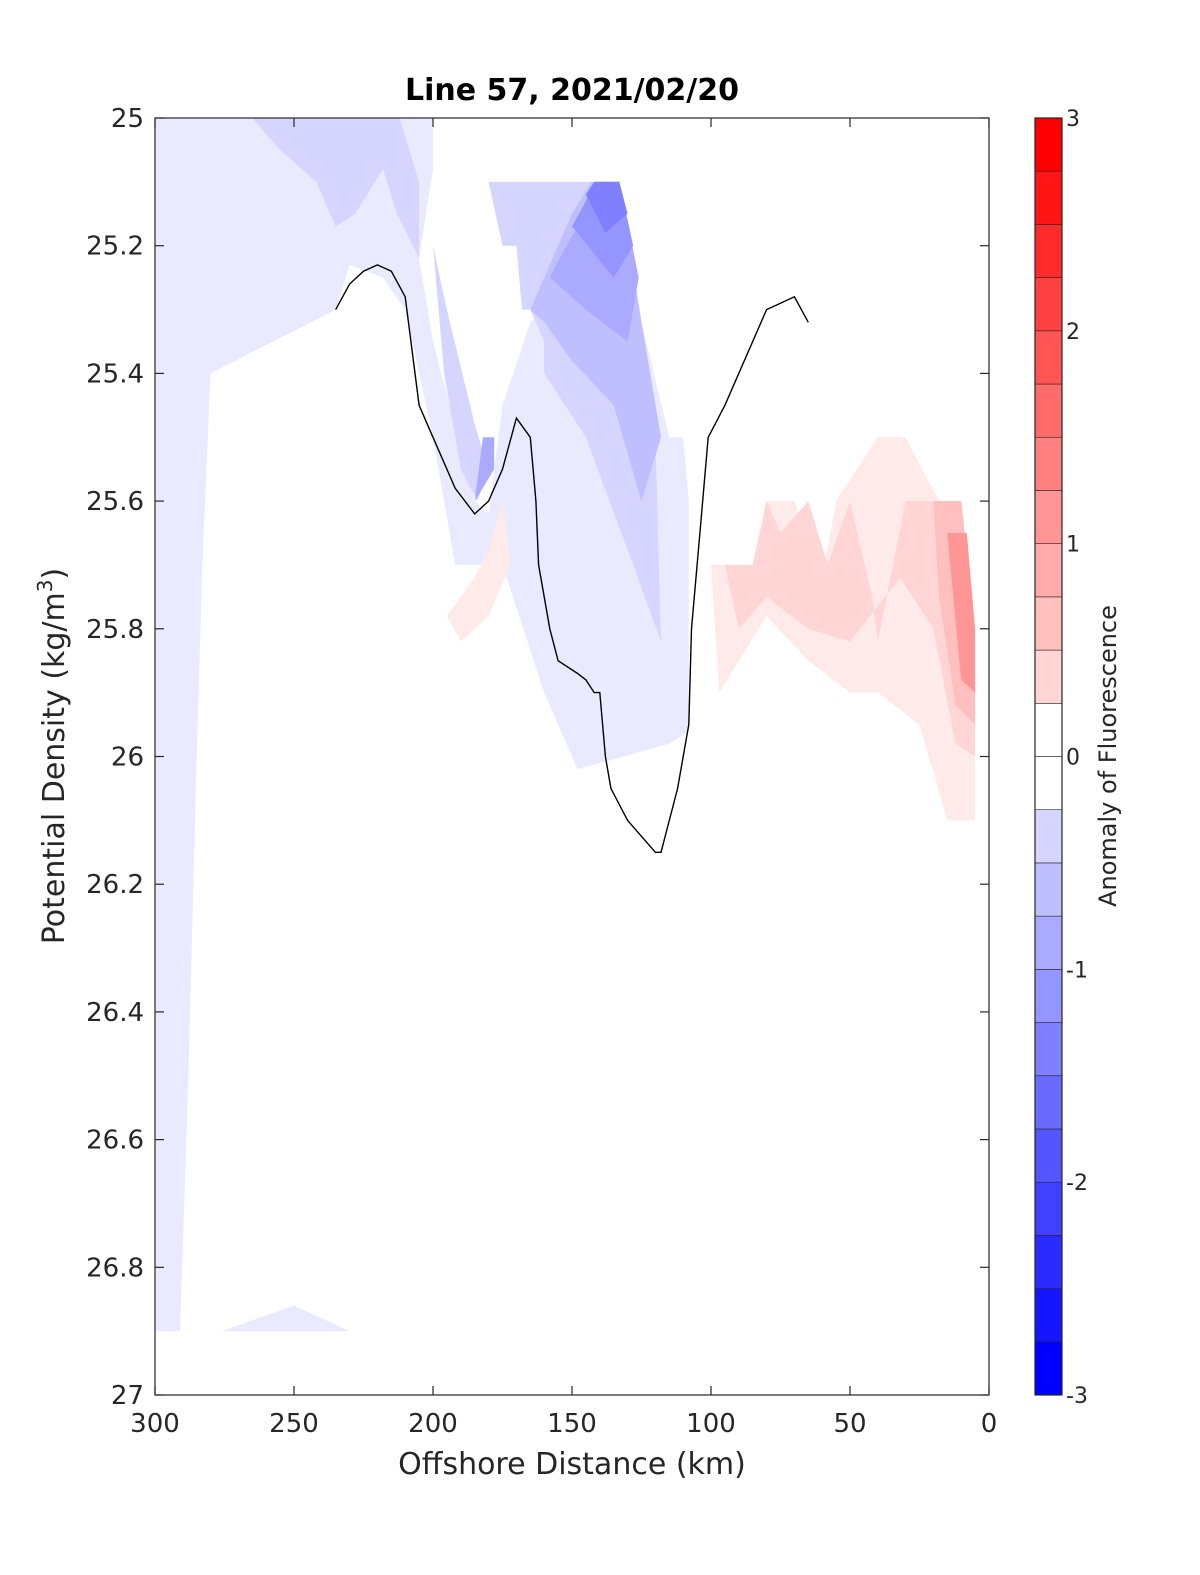 The image size is (1200, 1575). What do you see at coordinates (115, 630) in the screenshot?
I see `y-tick-label-4: 25.8` at bounding box center [115, 630].